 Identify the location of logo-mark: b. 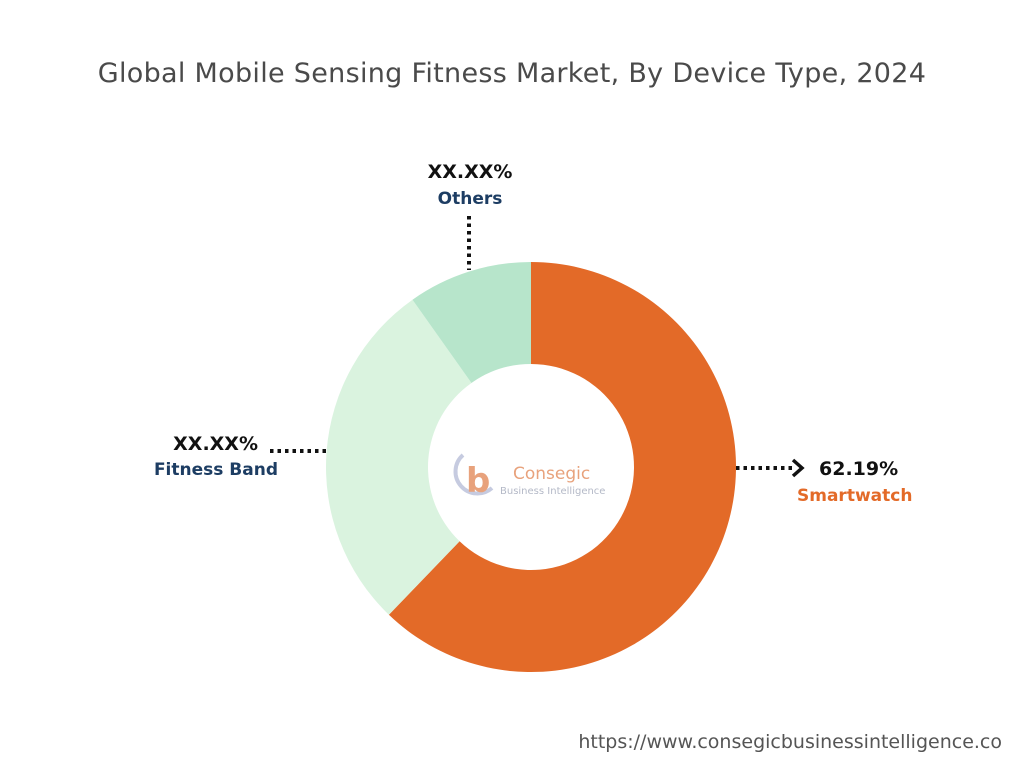
(478, 481).